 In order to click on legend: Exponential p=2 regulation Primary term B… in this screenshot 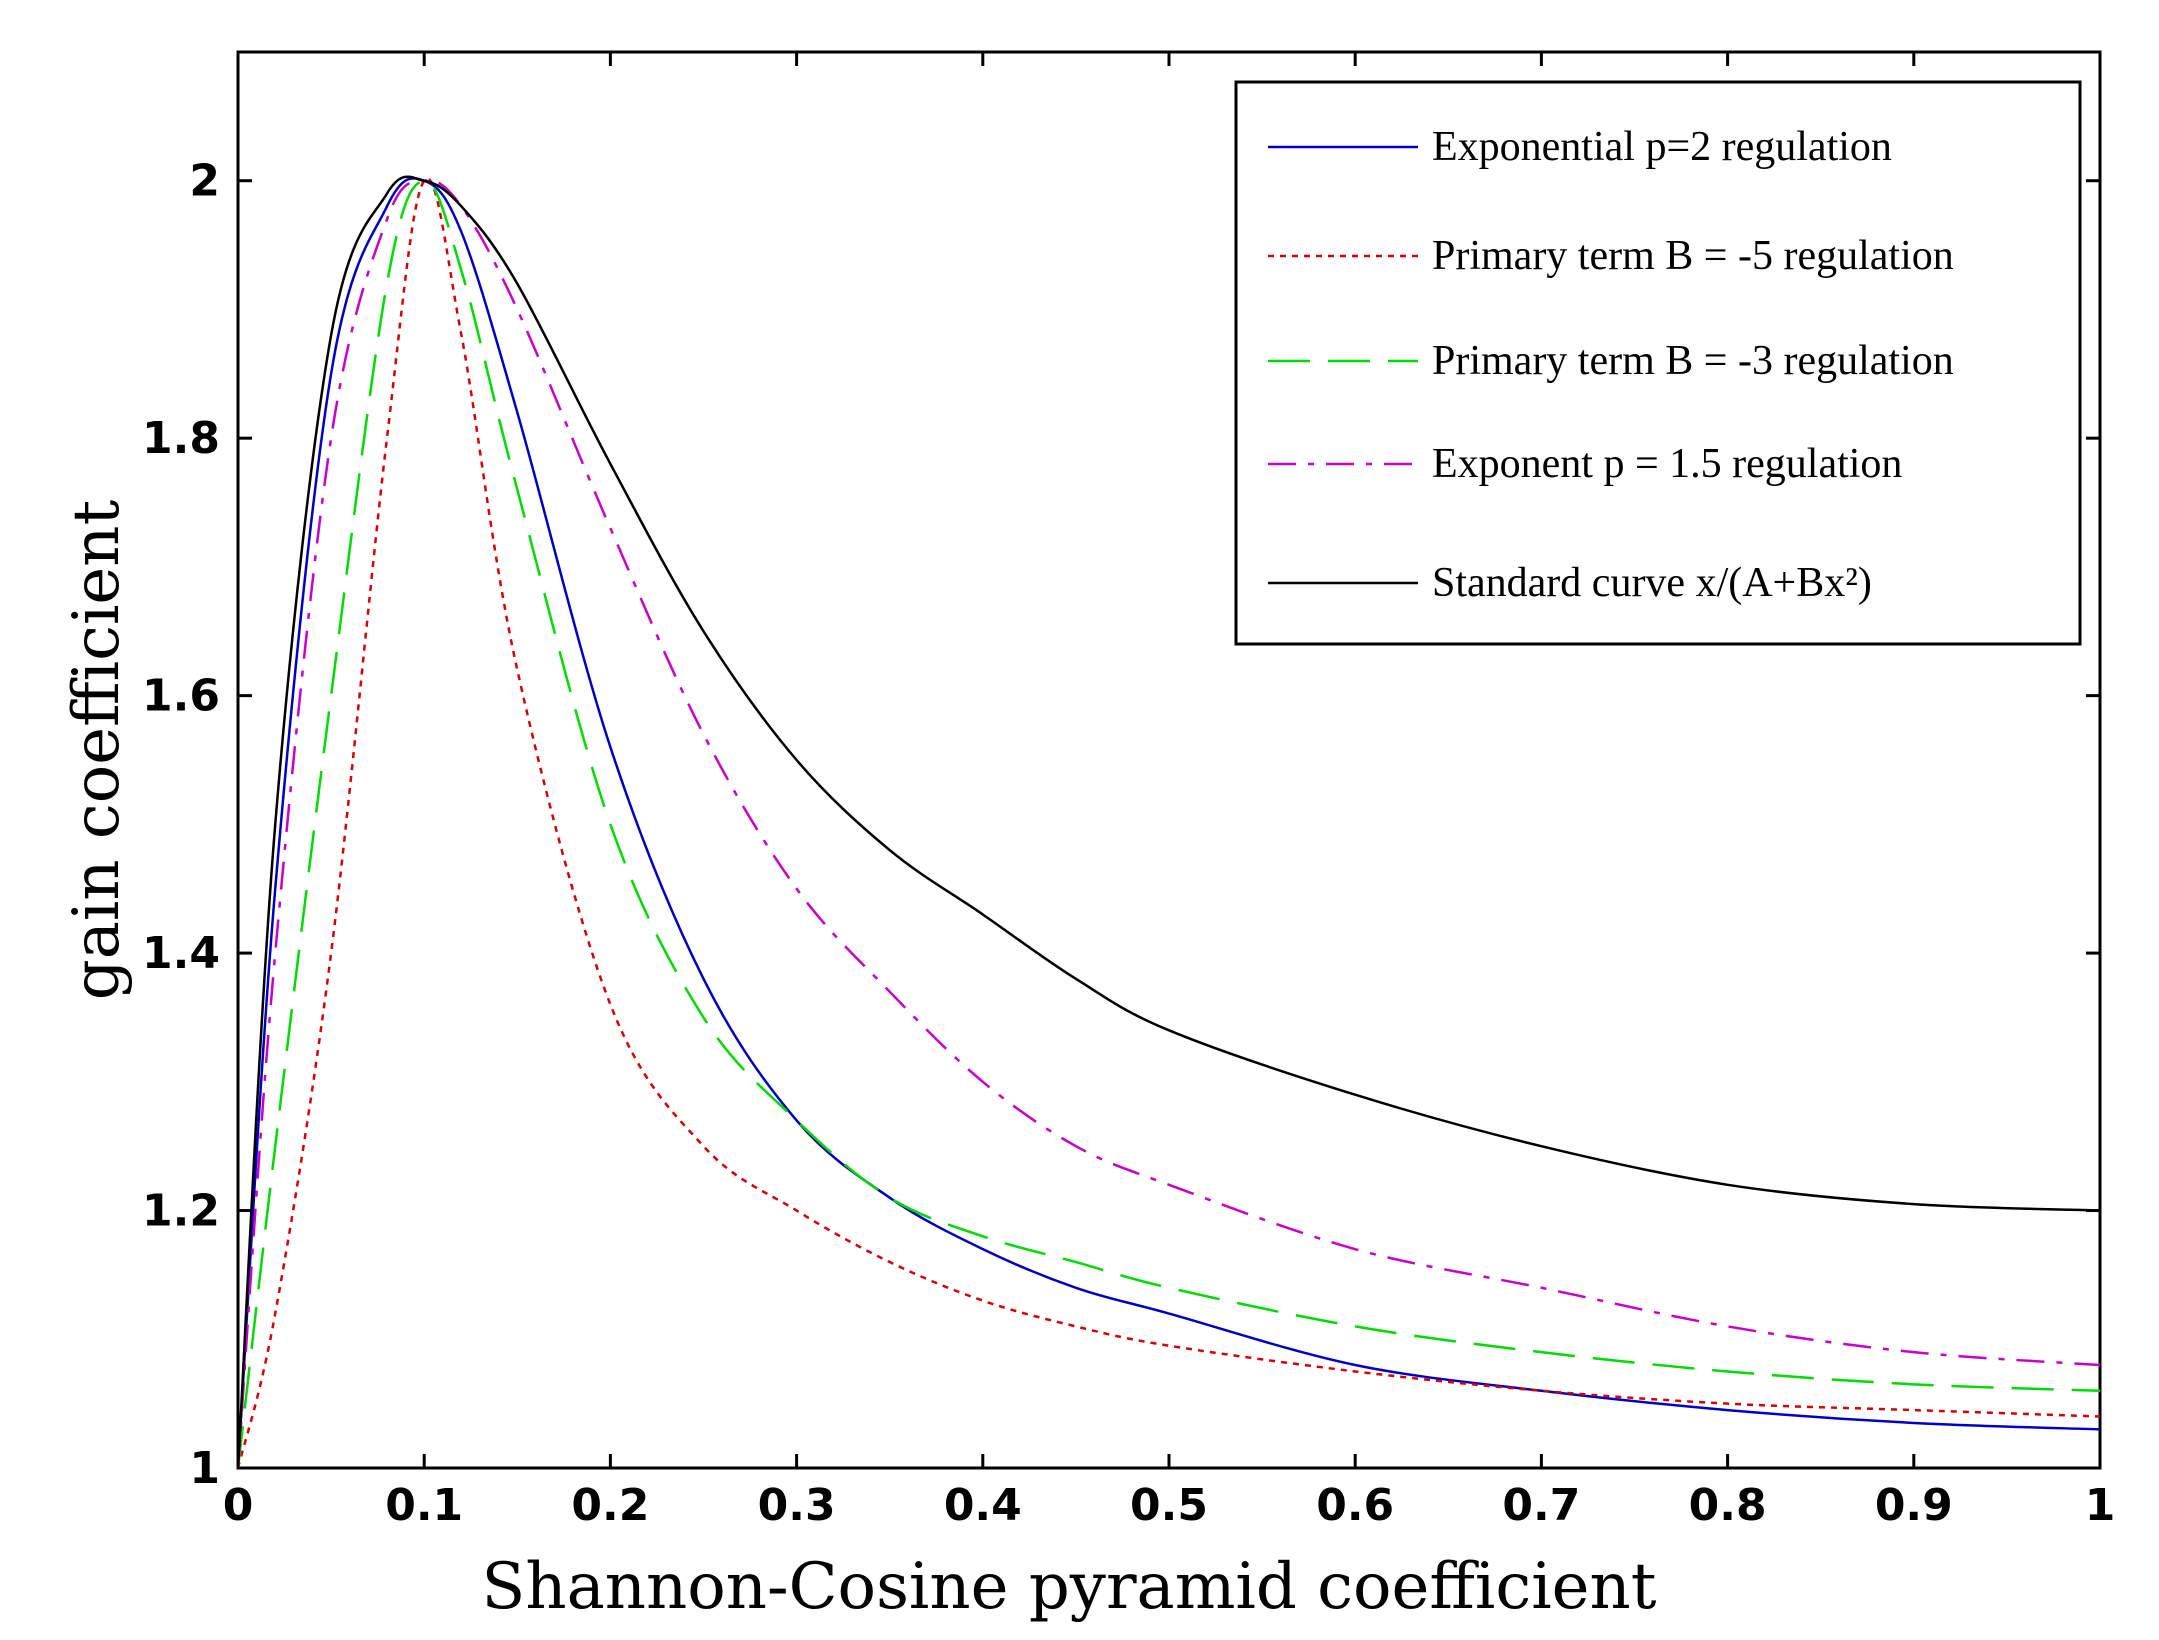, I will do `click(1658, 363)`.